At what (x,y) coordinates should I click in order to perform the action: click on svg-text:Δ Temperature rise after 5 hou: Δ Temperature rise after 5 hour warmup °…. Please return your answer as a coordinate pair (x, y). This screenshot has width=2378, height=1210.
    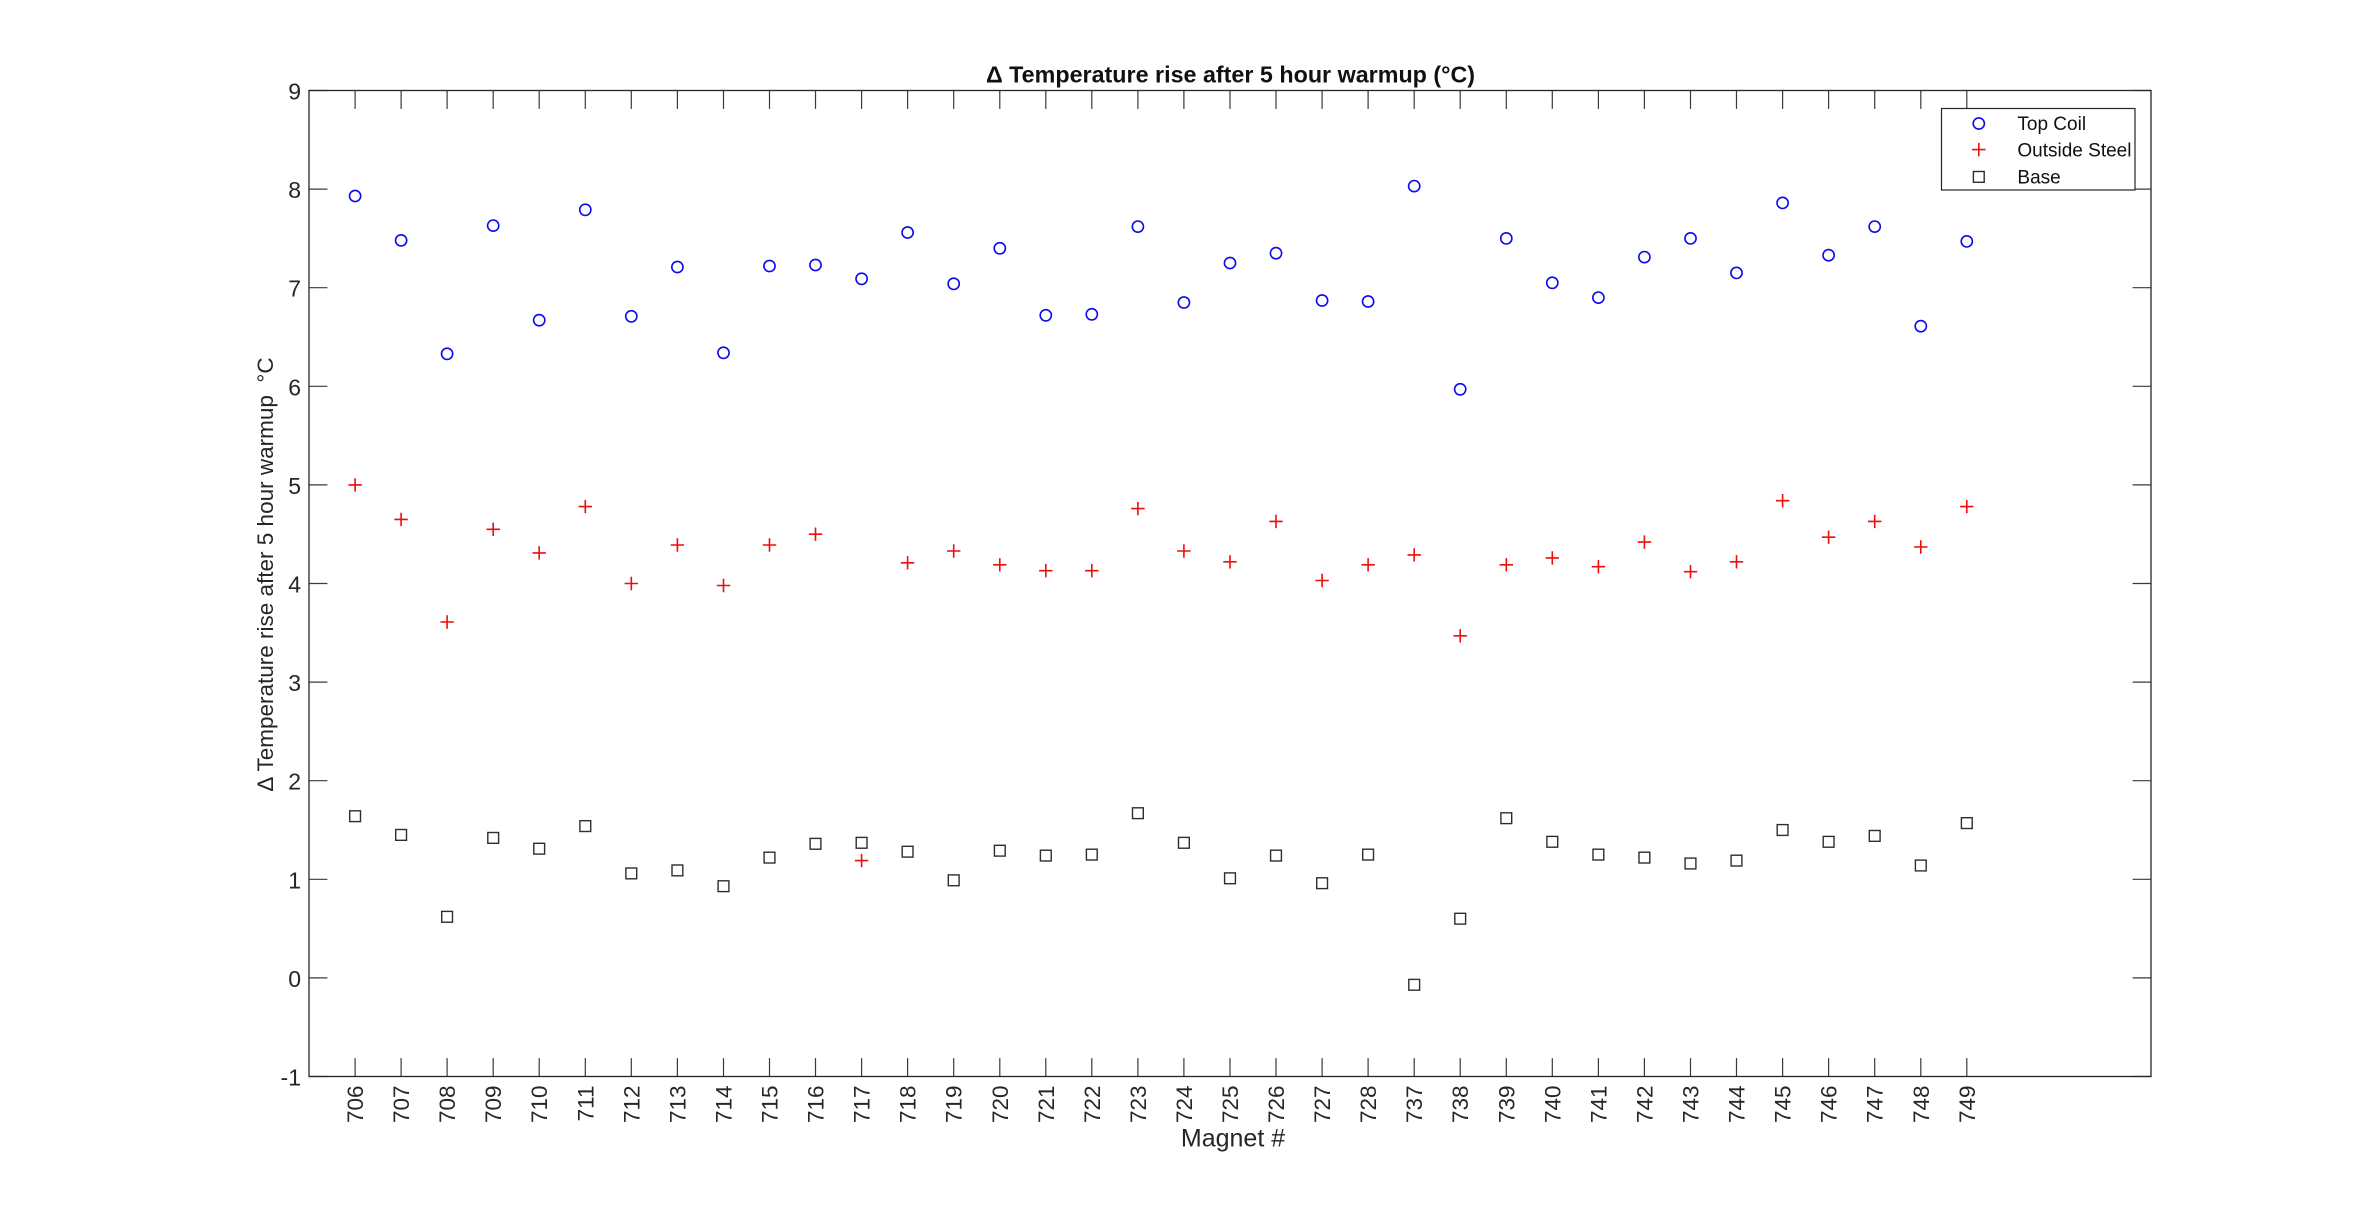
    Looking at the image, I should click on (265, 574).